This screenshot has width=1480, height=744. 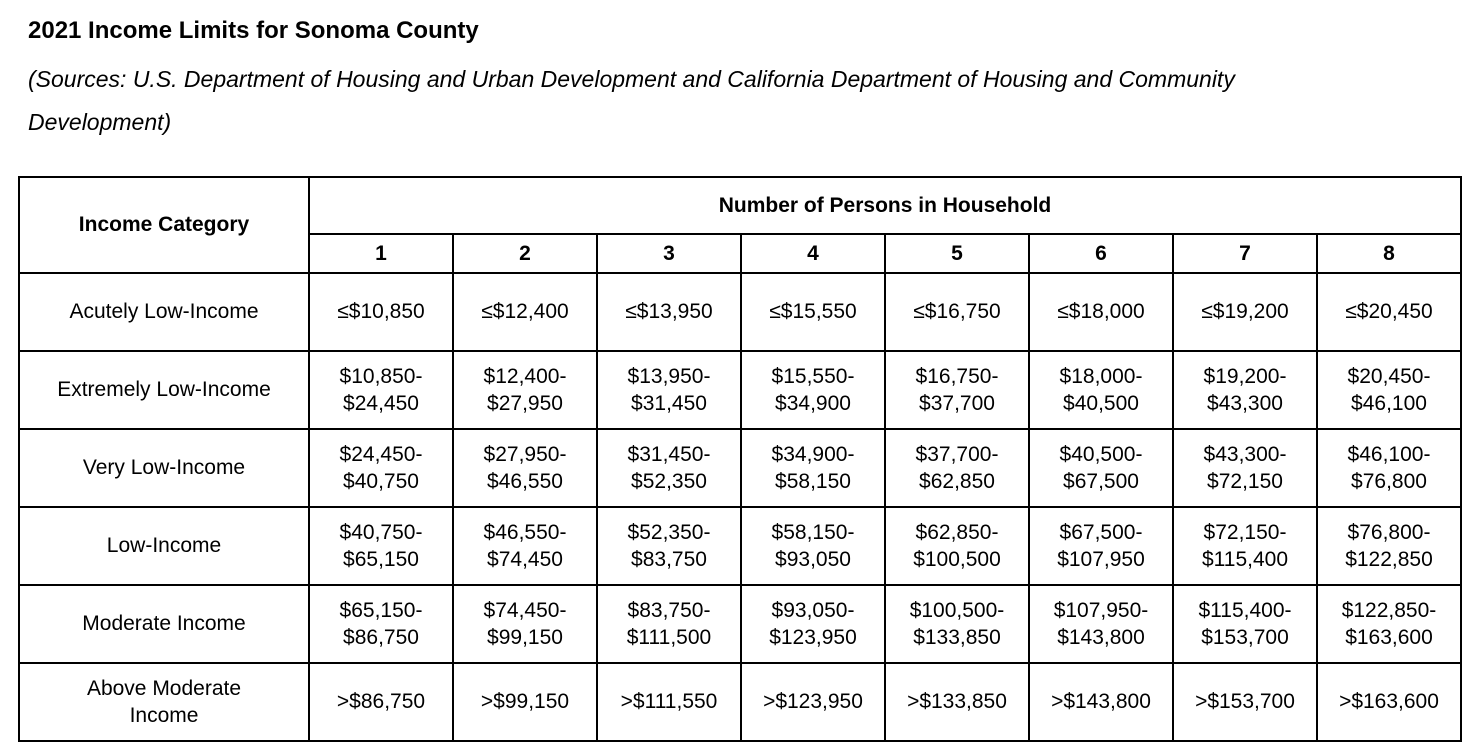 What do you see at coordinates (813, 390) in the screenshot?
I see `income-cell: $15,550- $34,900` at bounding box center [813, 390].